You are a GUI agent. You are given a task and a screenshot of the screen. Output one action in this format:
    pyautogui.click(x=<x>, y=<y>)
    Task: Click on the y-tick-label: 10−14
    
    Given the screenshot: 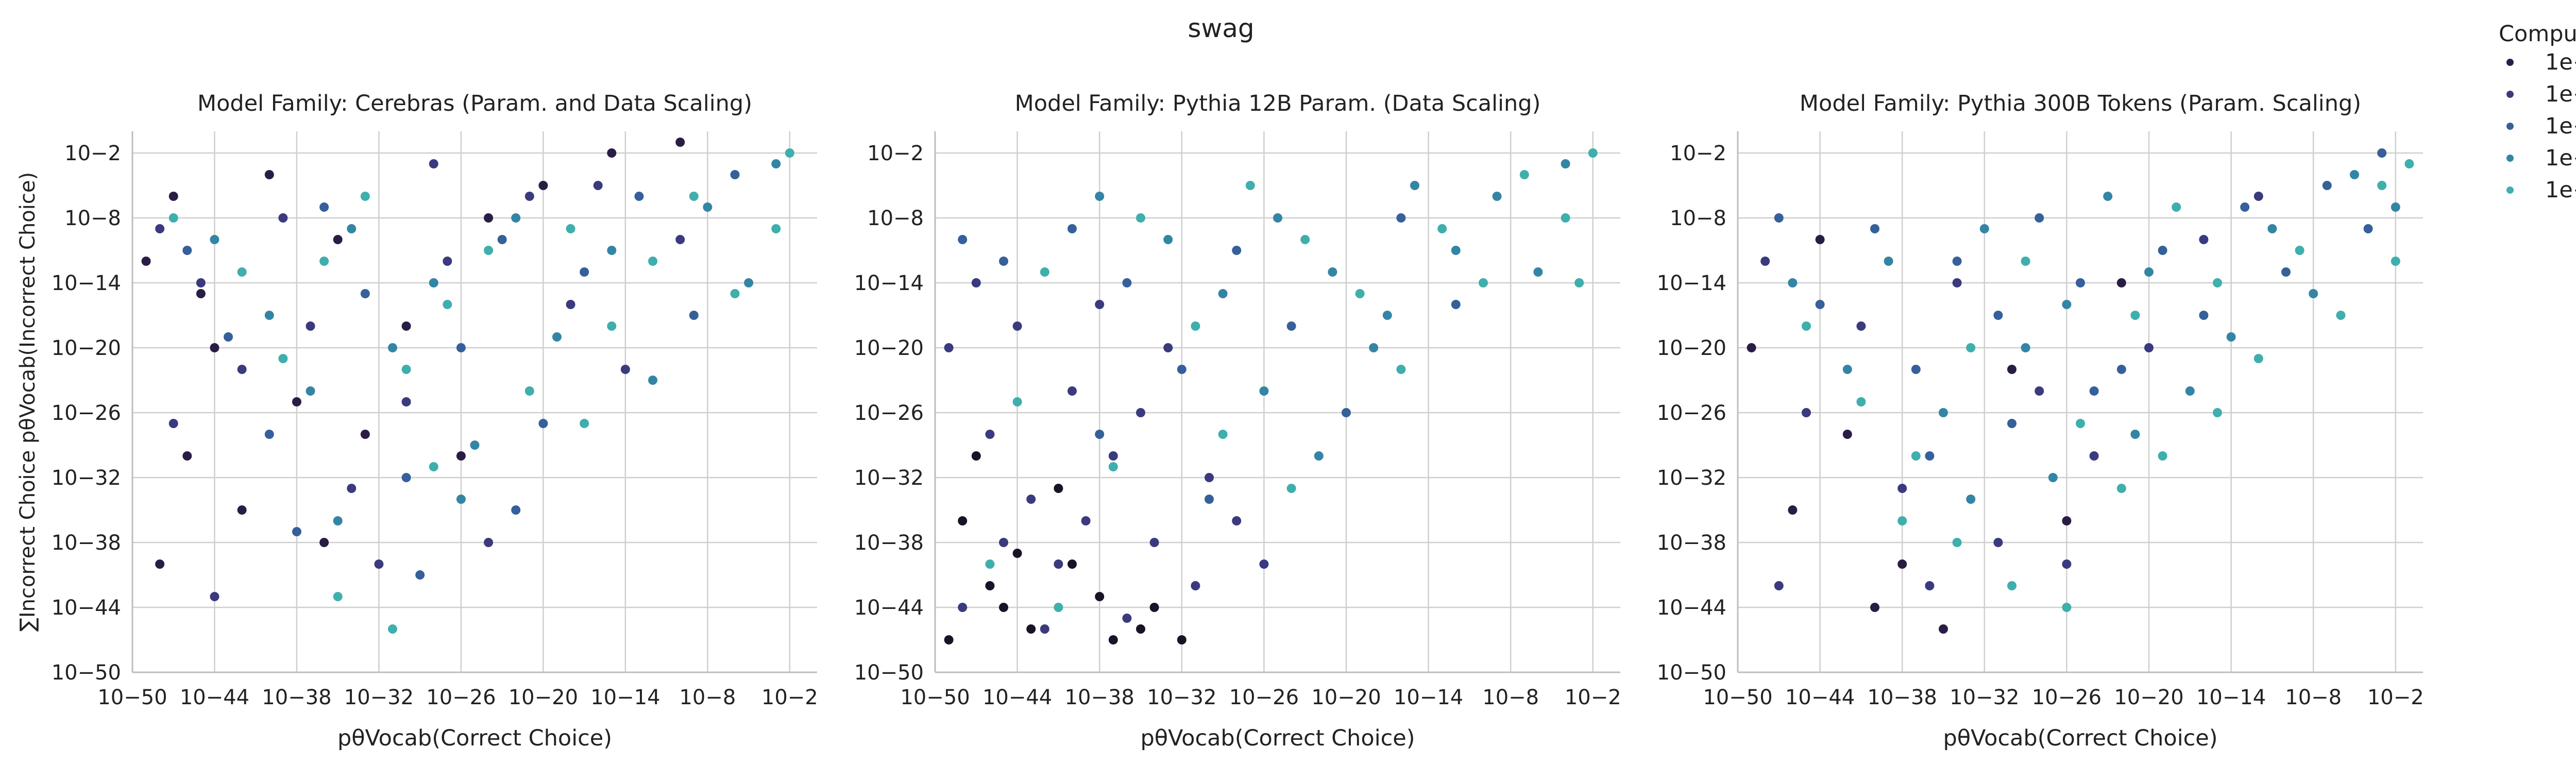 What is the action you would take?
    pyautogui.click(x=1691, y=283)
    